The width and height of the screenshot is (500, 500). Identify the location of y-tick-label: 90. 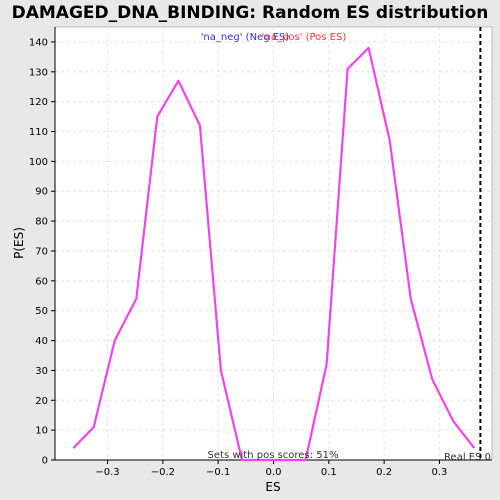
(41, 192).